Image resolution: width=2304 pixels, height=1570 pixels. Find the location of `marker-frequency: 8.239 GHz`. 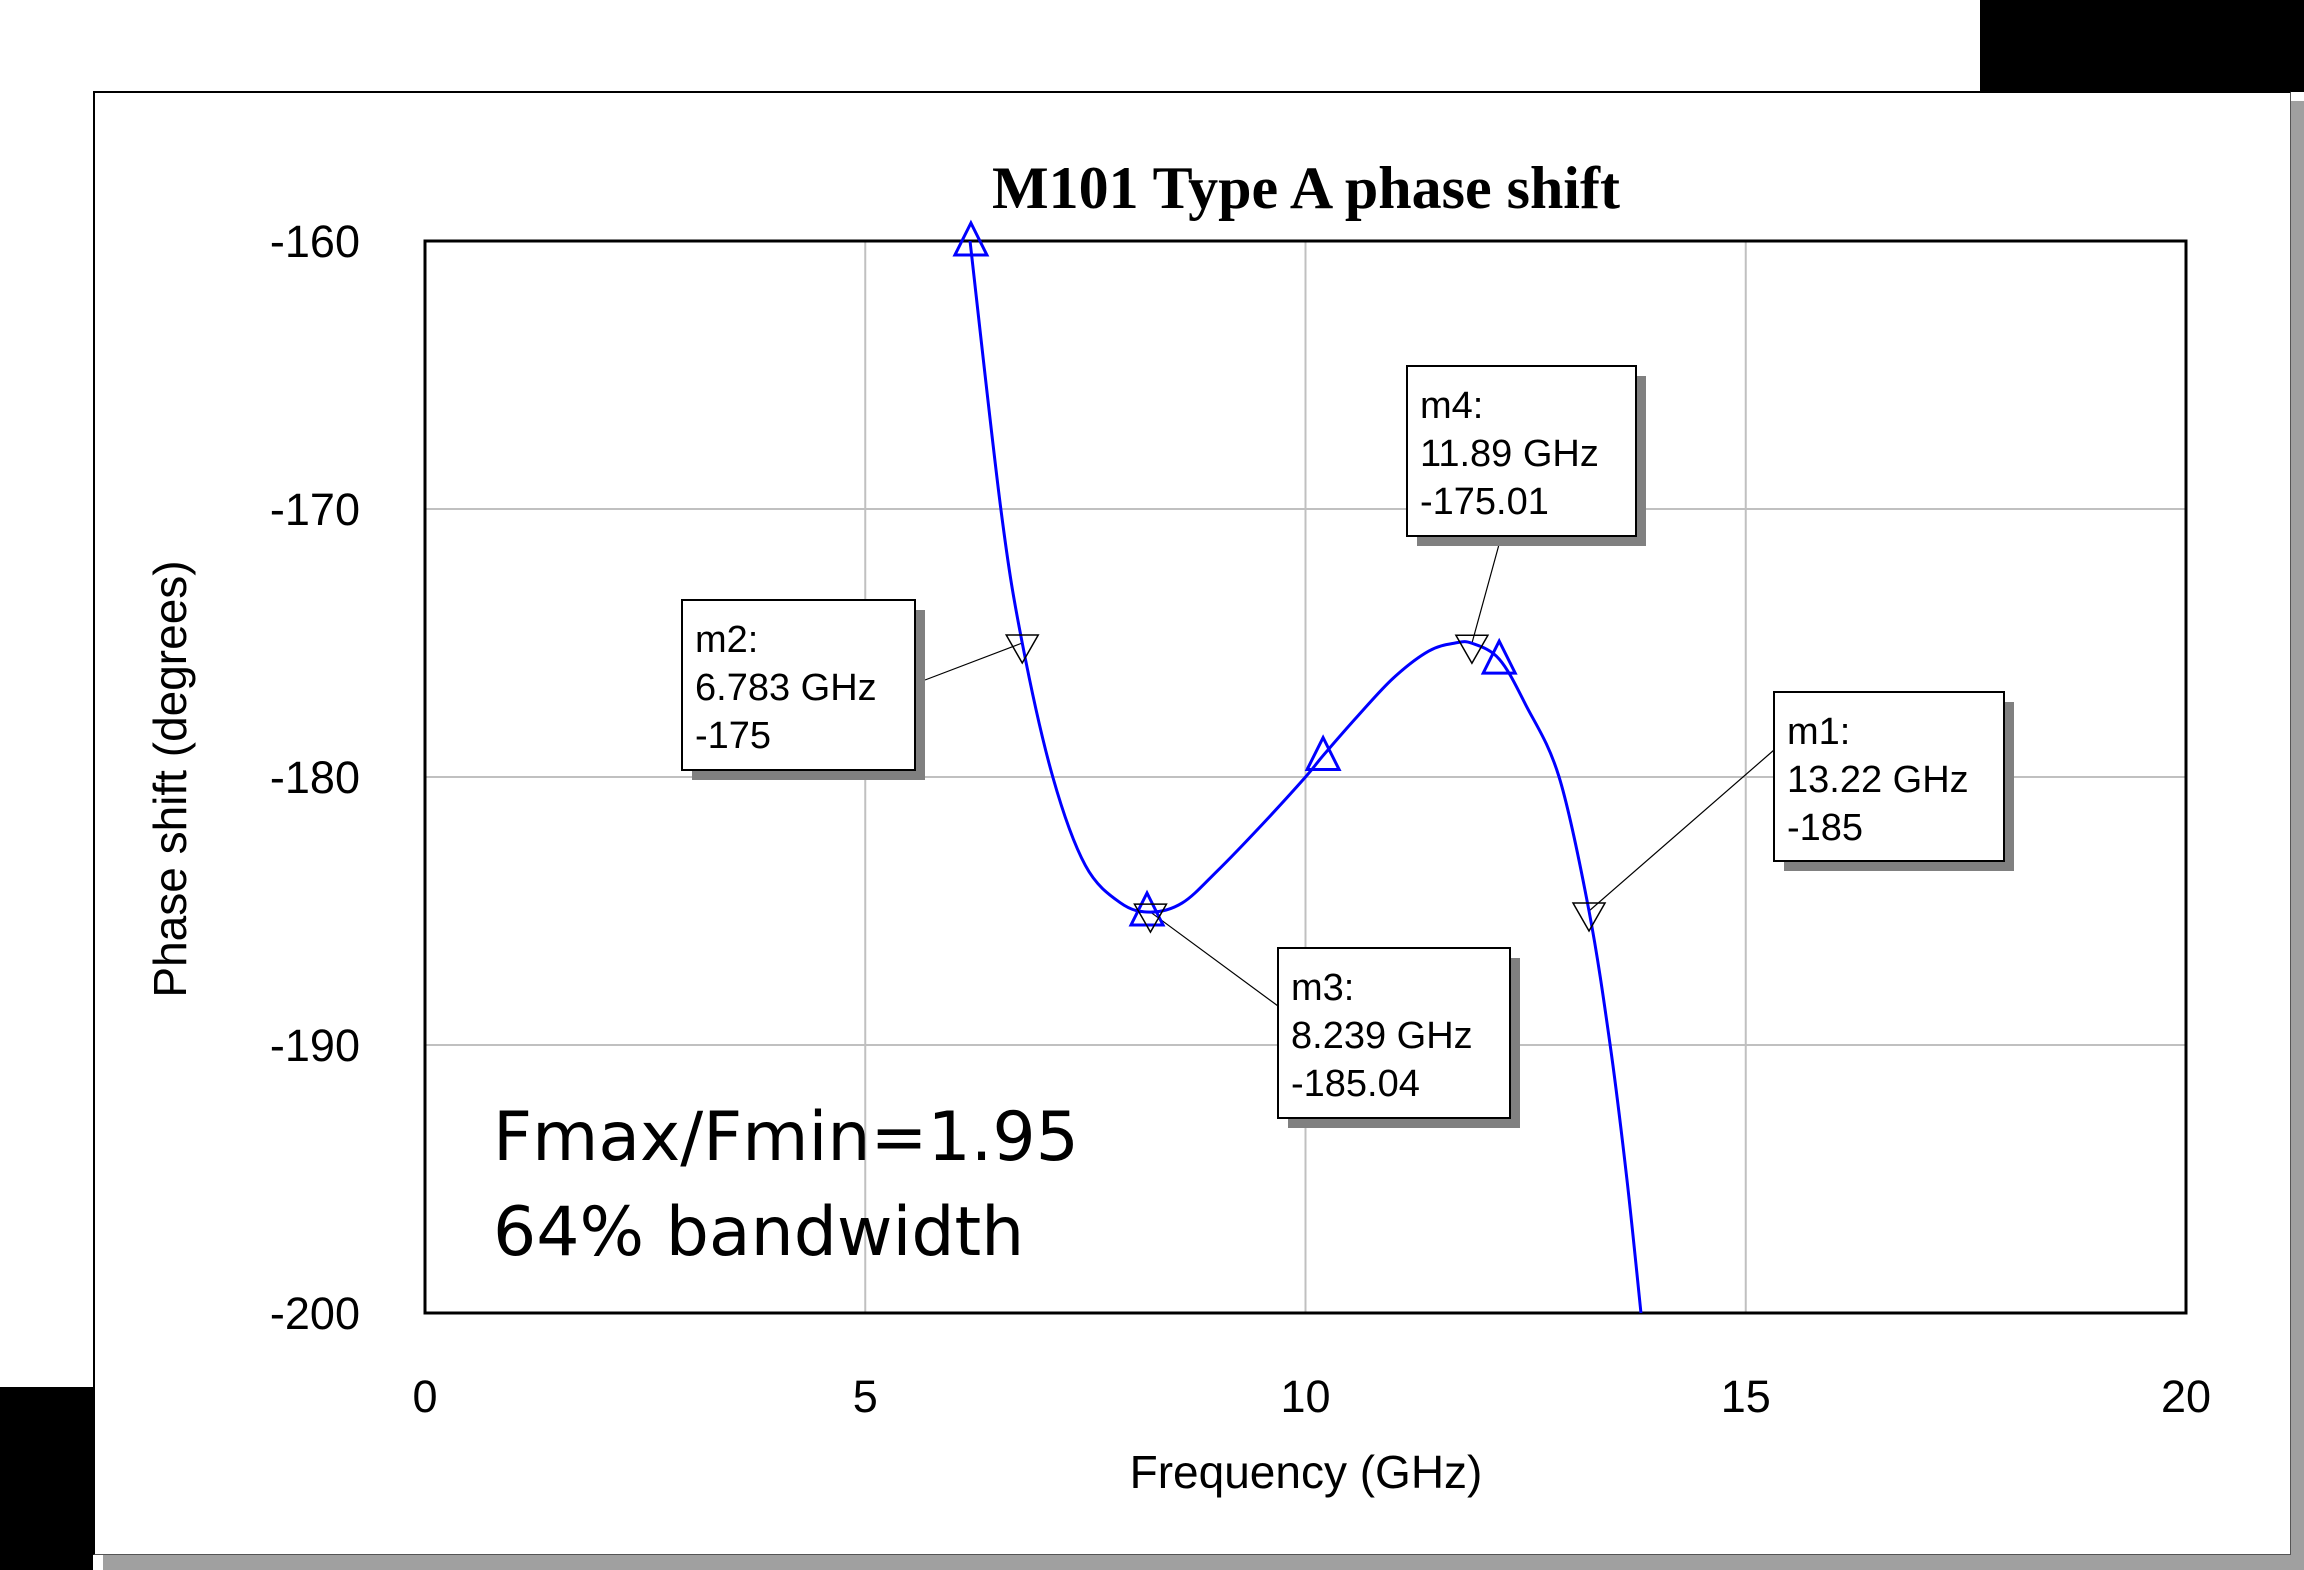

marker-frequency: 8.239 GHz is located at coordinates (1382, 1036).